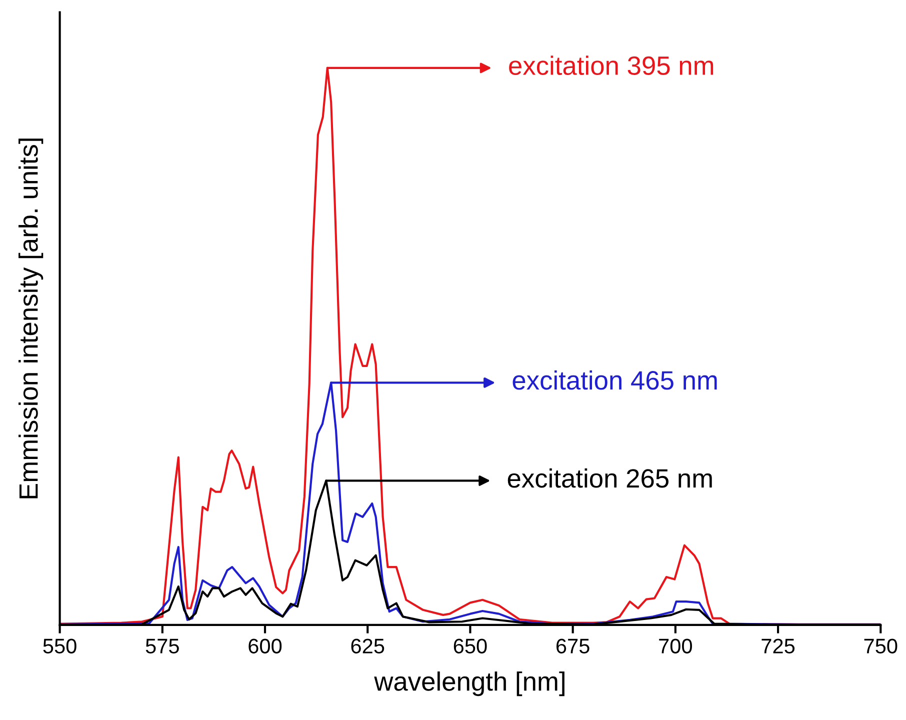 This screenshot has width=906, height=720. I want to click on x-tick-label: 625, so click(367, 646).